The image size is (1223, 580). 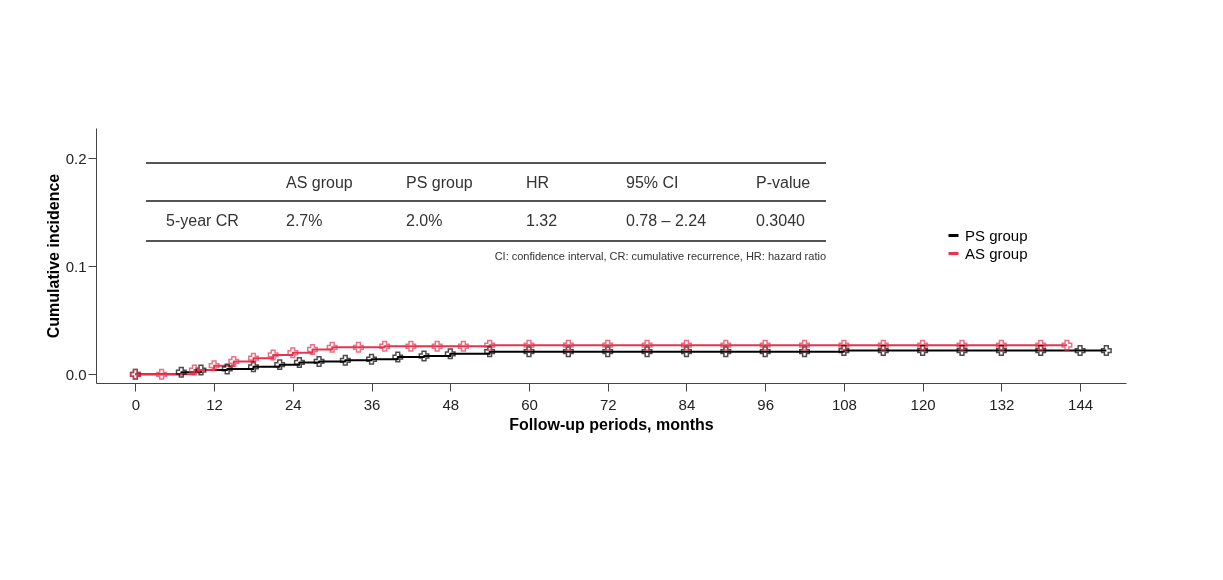 I want to click on annotation: AS group, so click(x=319, y=182).